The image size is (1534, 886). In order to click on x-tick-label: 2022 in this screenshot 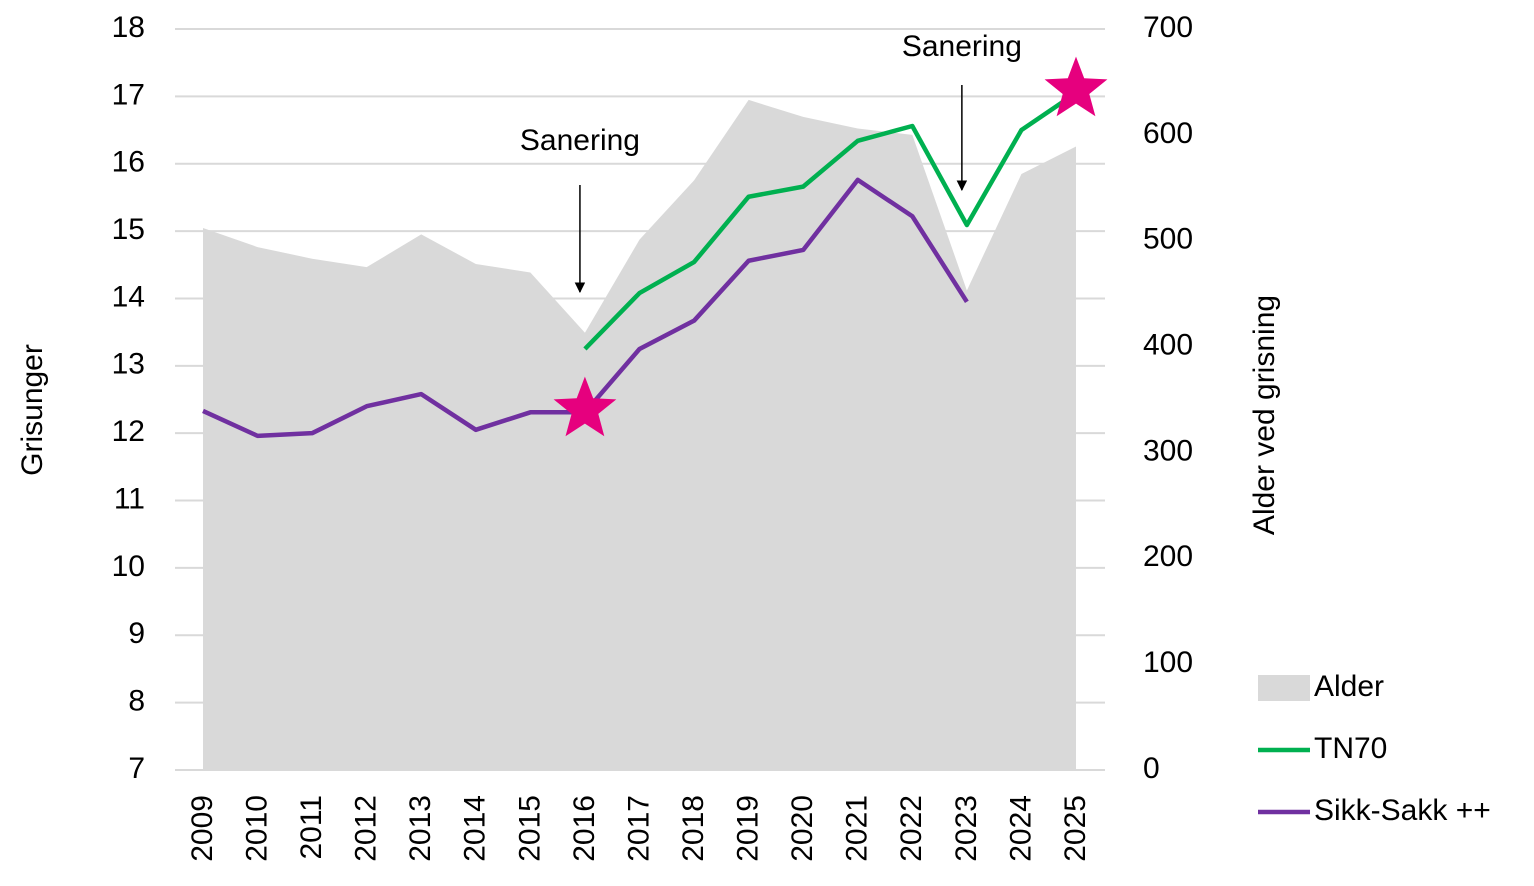, I will do `click(911, 828)`.